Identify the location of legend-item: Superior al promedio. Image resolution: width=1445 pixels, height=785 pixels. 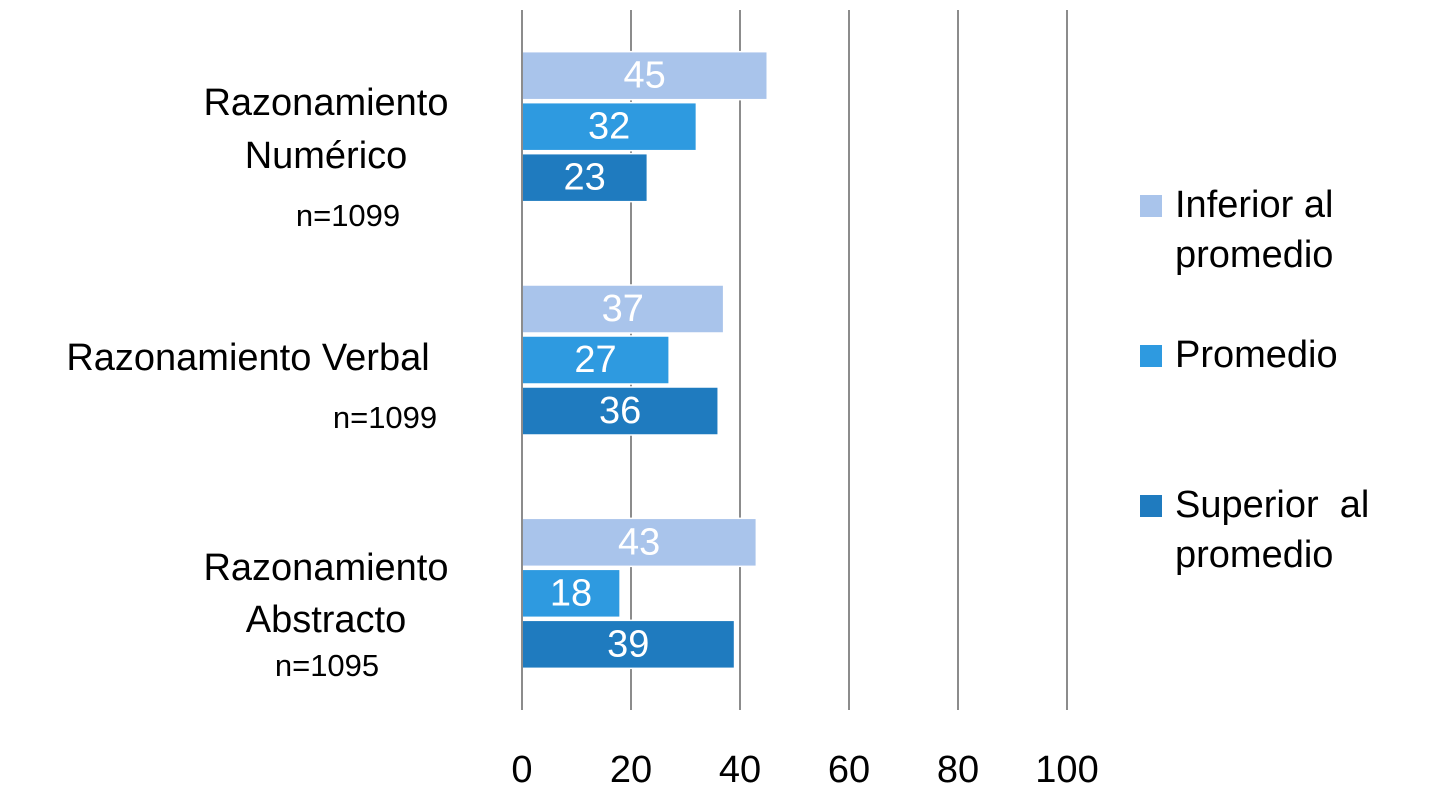
(1285, 530).